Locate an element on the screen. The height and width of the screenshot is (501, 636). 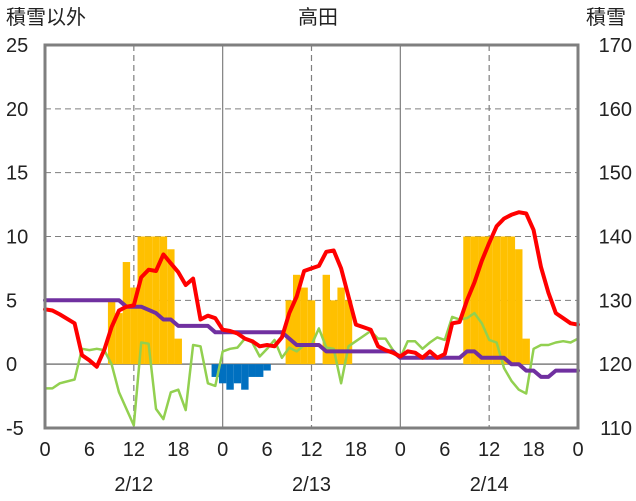
right-tick-label: 130 is located at coordinates (615, 301).